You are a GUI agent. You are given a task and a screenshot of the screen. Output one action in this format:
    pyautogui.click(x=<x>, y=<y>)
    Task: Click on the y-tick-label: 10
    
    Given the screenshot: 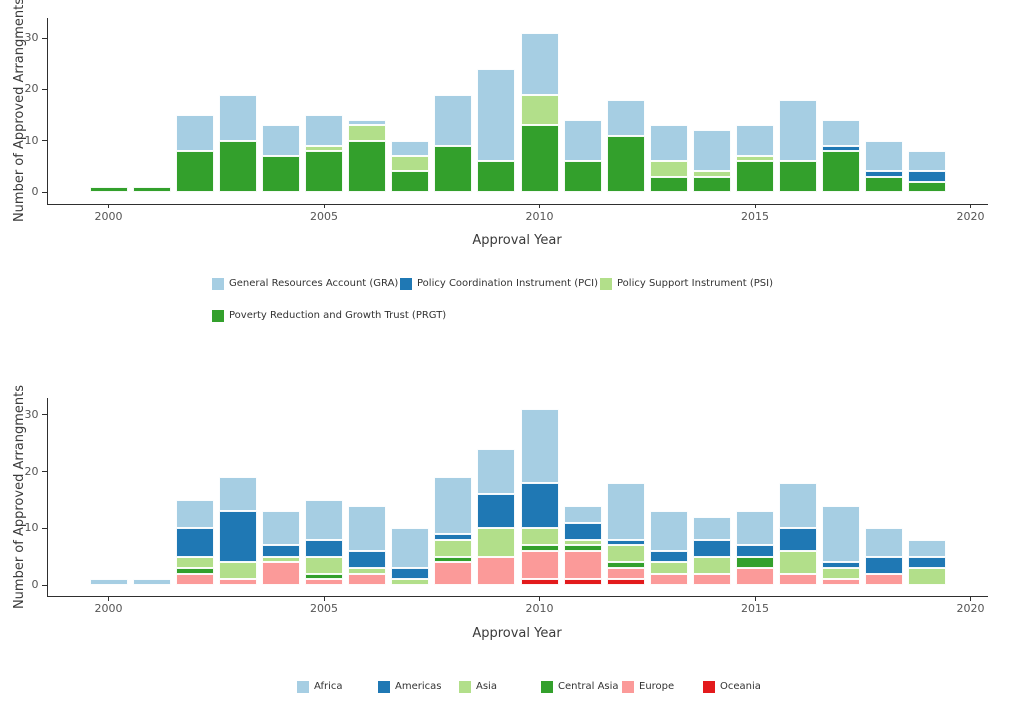 What is the action you would take?
    pyautogui.click(x=31, y=140)
    